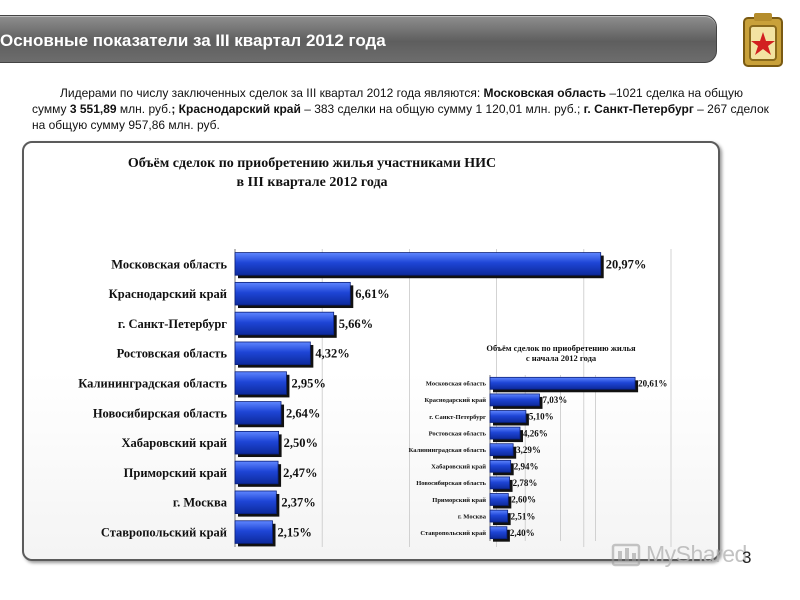 The height and width of the screenshot is (600, 800). Describe the element at coordinates (144, 109) in the screenshot. I see `intro-text: млн. руб.` at that location.